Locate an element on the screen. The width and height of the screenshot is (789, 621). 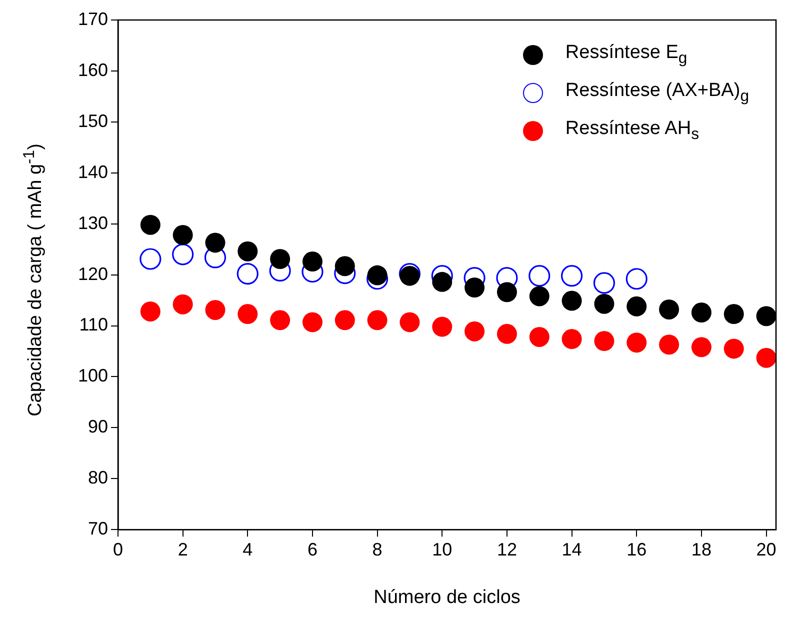
x-tick-label: 18 is located at coordinates (701, 549).